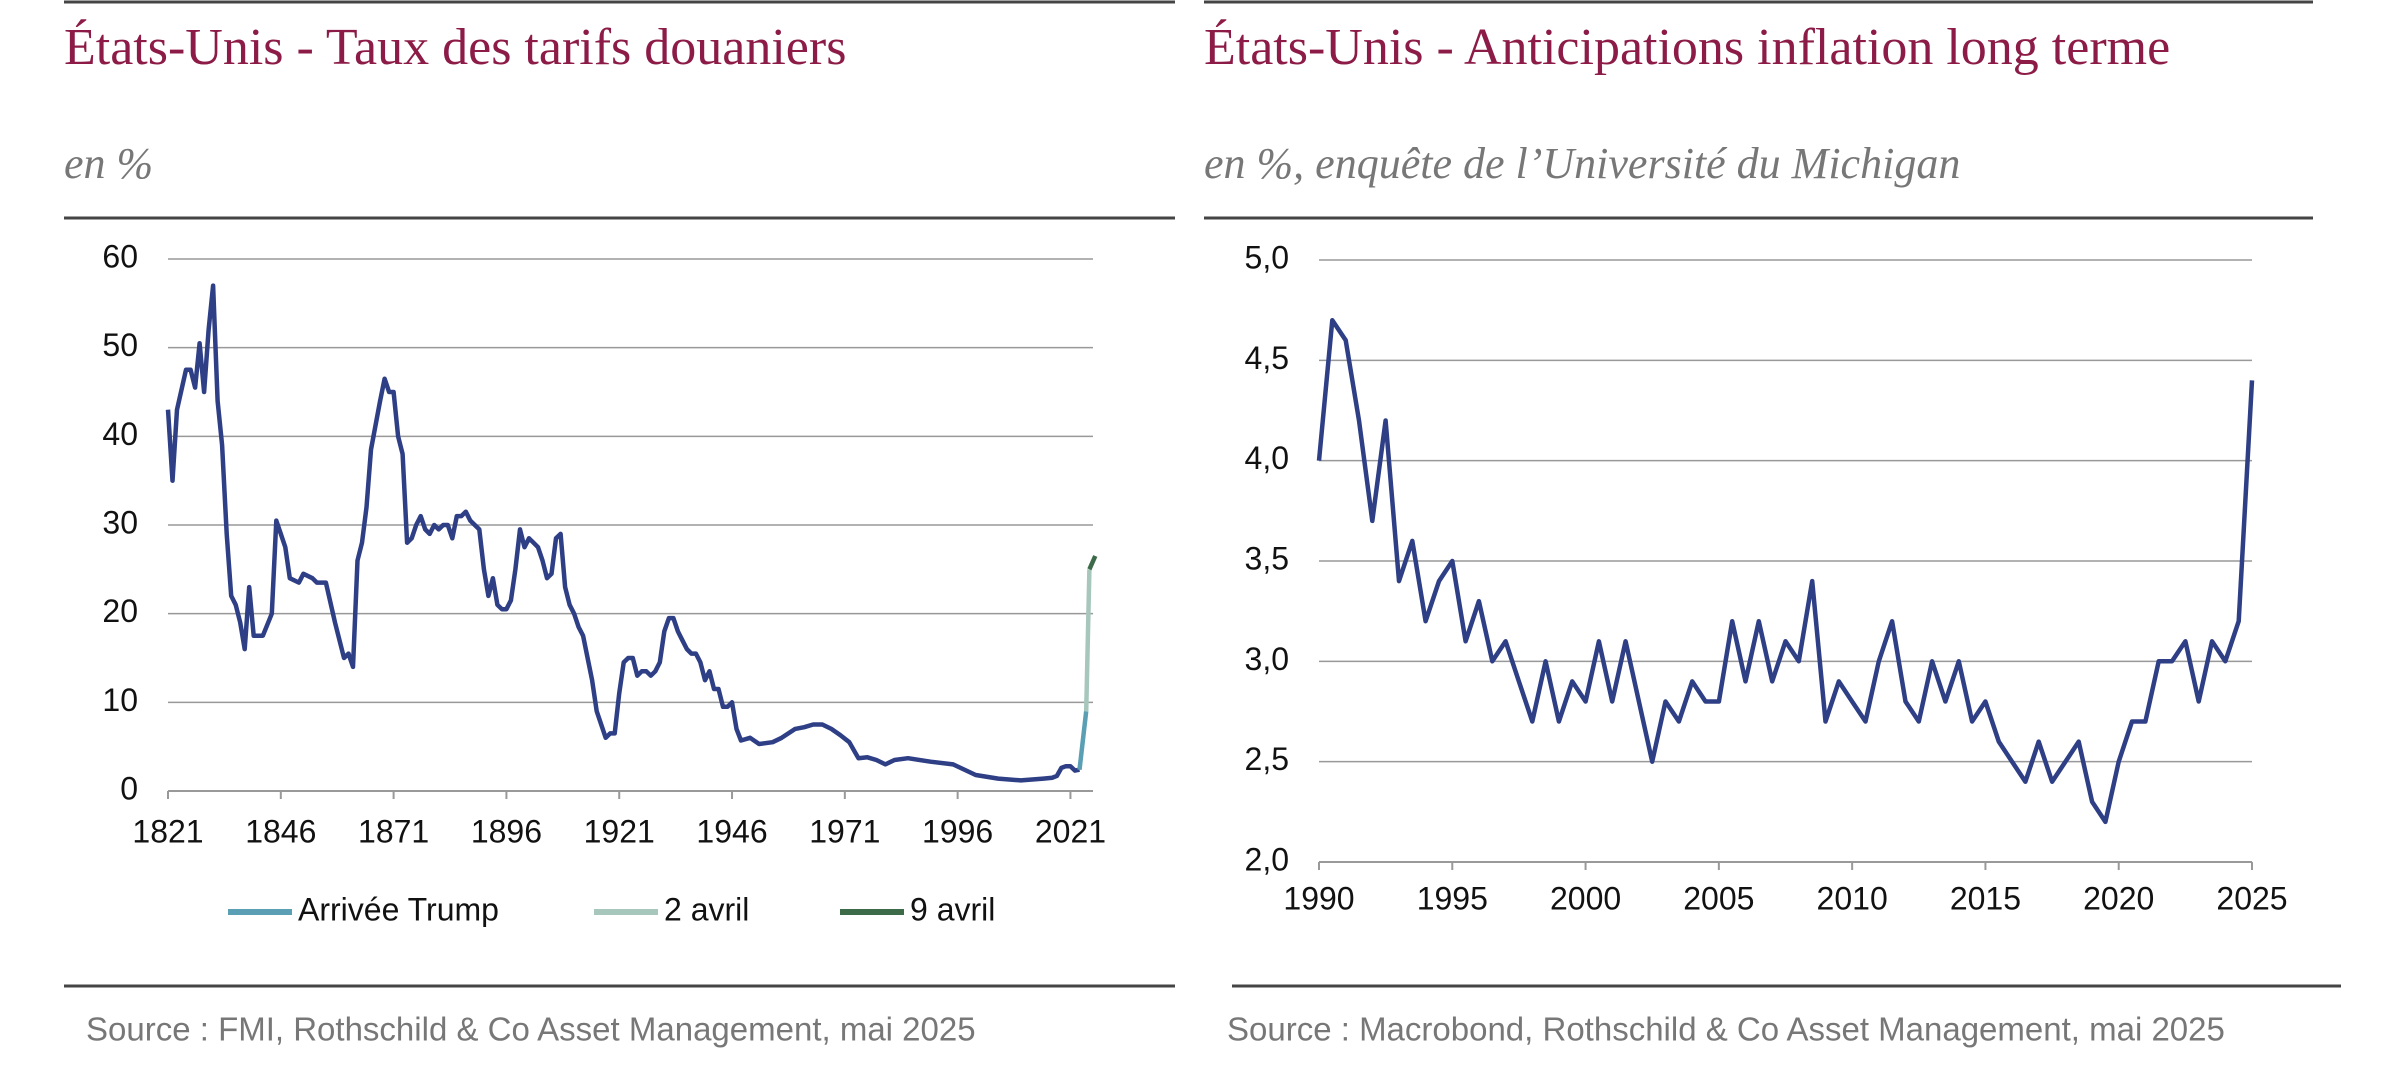  I want to click on chart-title: États-Unis - Taux des tarifs douaniers, so click(455, 47).